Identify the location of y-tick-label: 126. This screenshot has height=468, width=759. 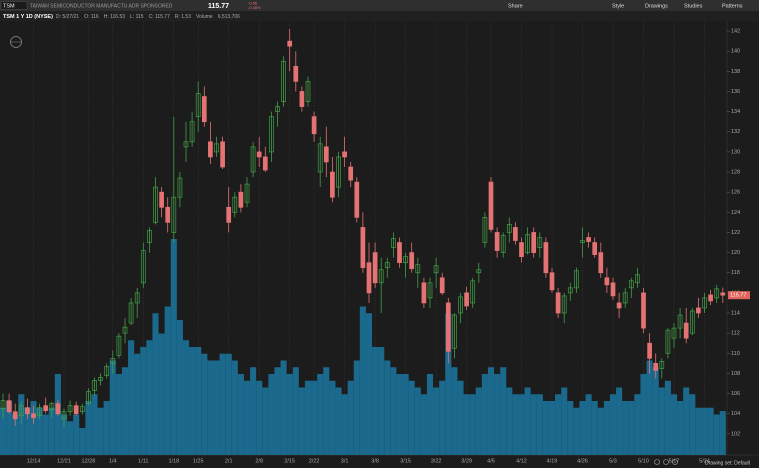
(735, 193).